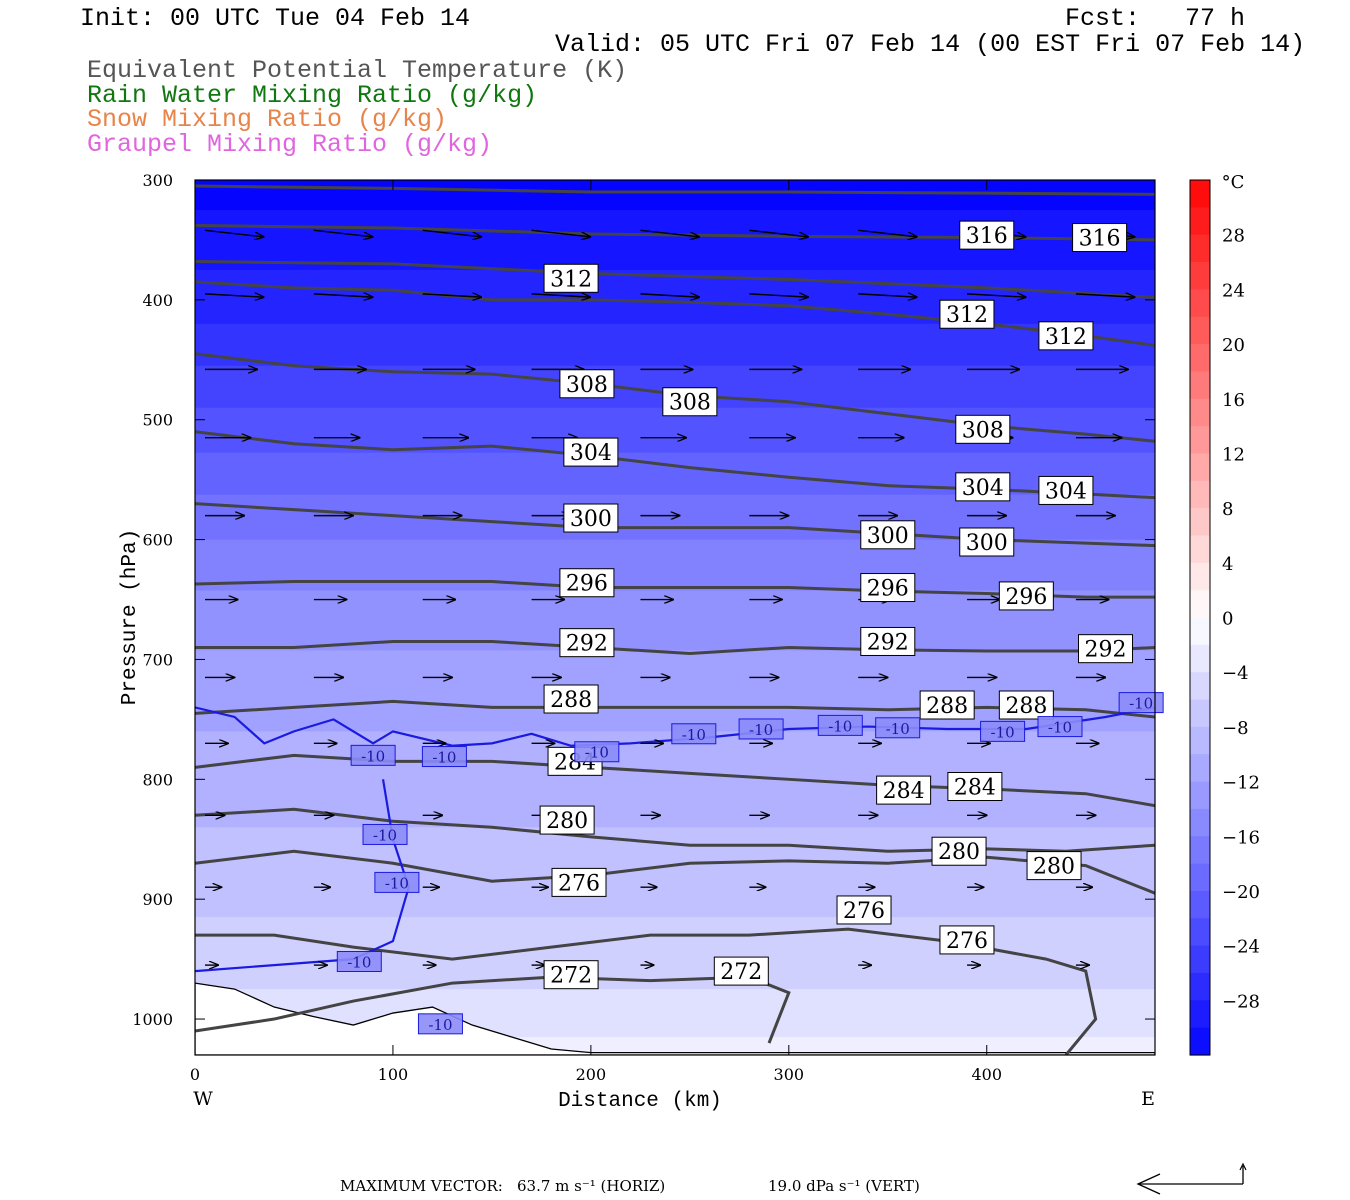 The width and height of the screenshot is (1350, 1200). What do you see at coordinates (864, 911) in the screenshot?
I see `contour-label: 276` at bounding box center [864, 911].